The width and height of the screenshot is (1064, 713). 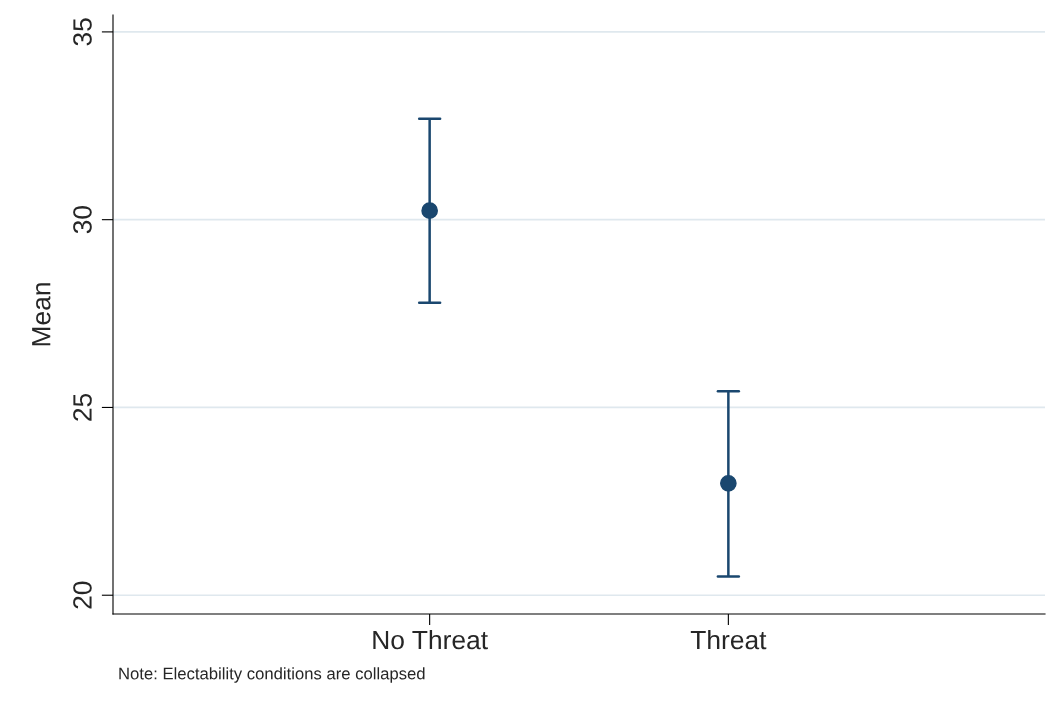 What do you see at coordinates (82, 220) in the screenshot?
I see `y-tick-label: 30` at bounding box center [82, 220].